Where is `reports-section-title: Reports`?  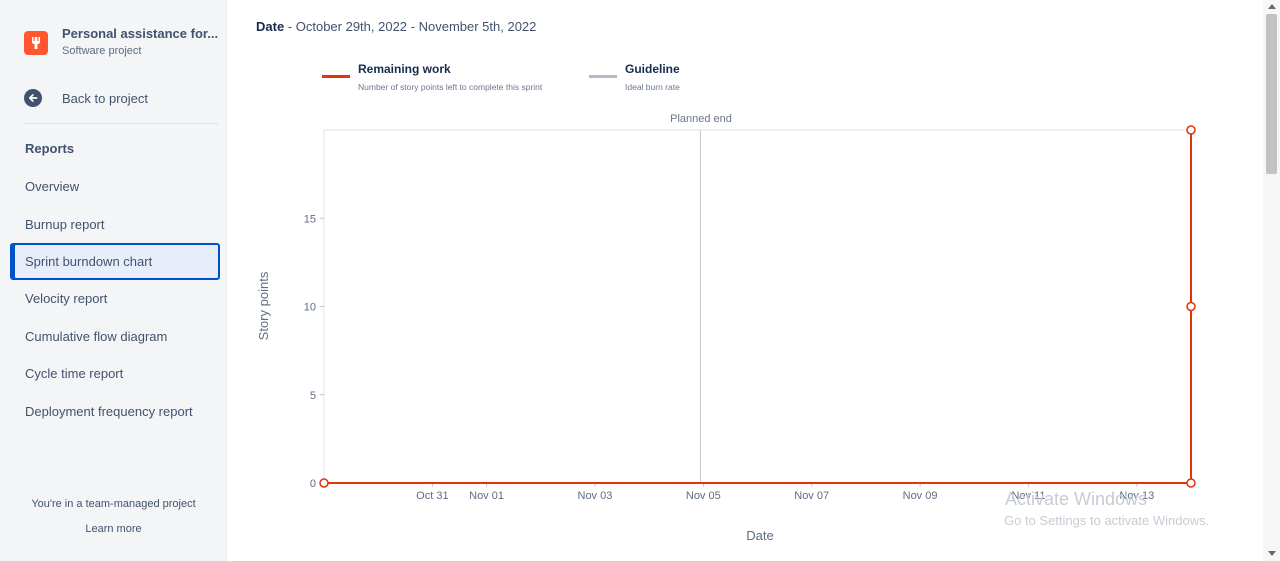
reports-section-title: Reports is located at coordinates (50, 148).